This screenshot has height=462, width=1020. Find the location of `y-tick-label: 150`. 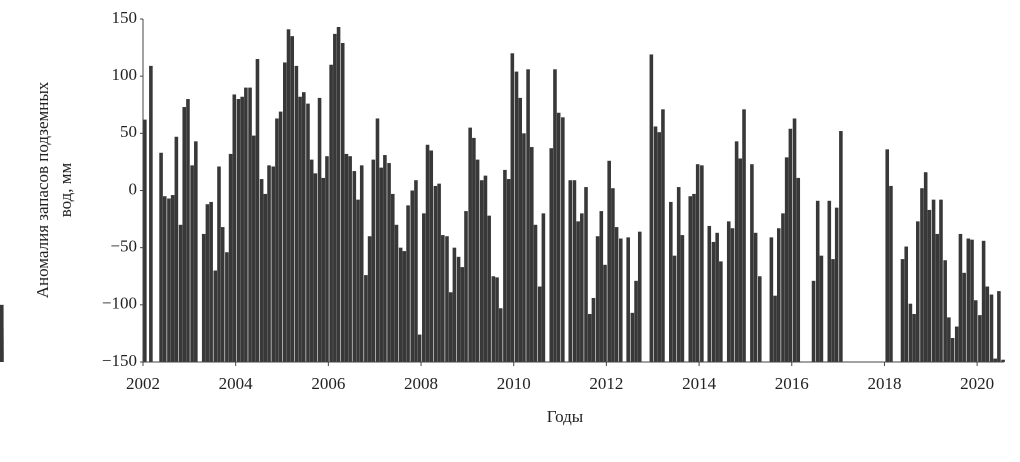

y-tick-label: 150 is located at coordinates (125, 17).